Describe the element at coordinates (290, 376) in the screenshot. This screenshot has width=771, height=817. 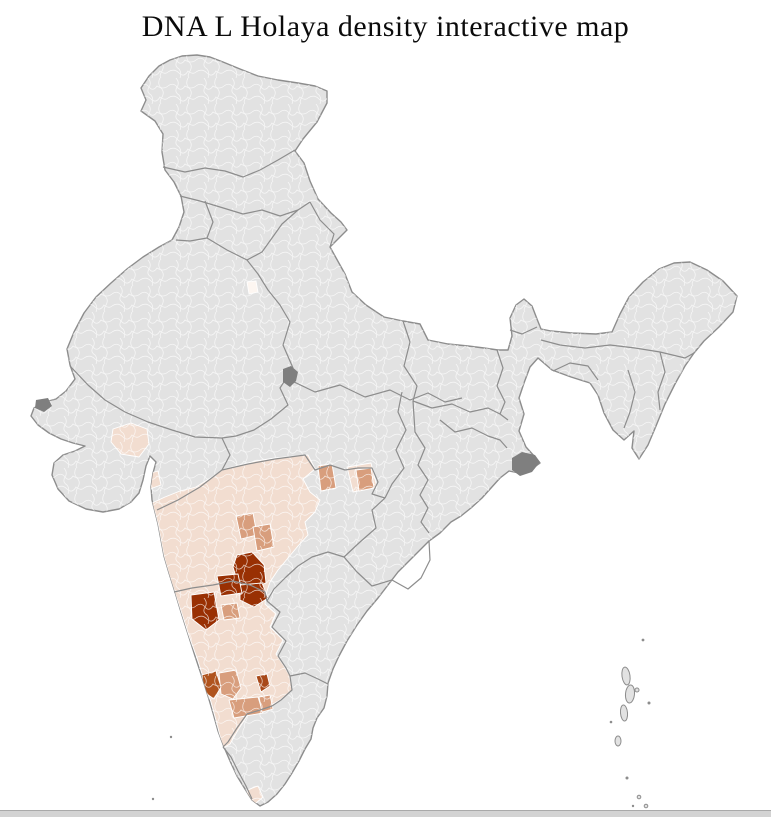
I see `delhi-dense-district-patch` at that location.